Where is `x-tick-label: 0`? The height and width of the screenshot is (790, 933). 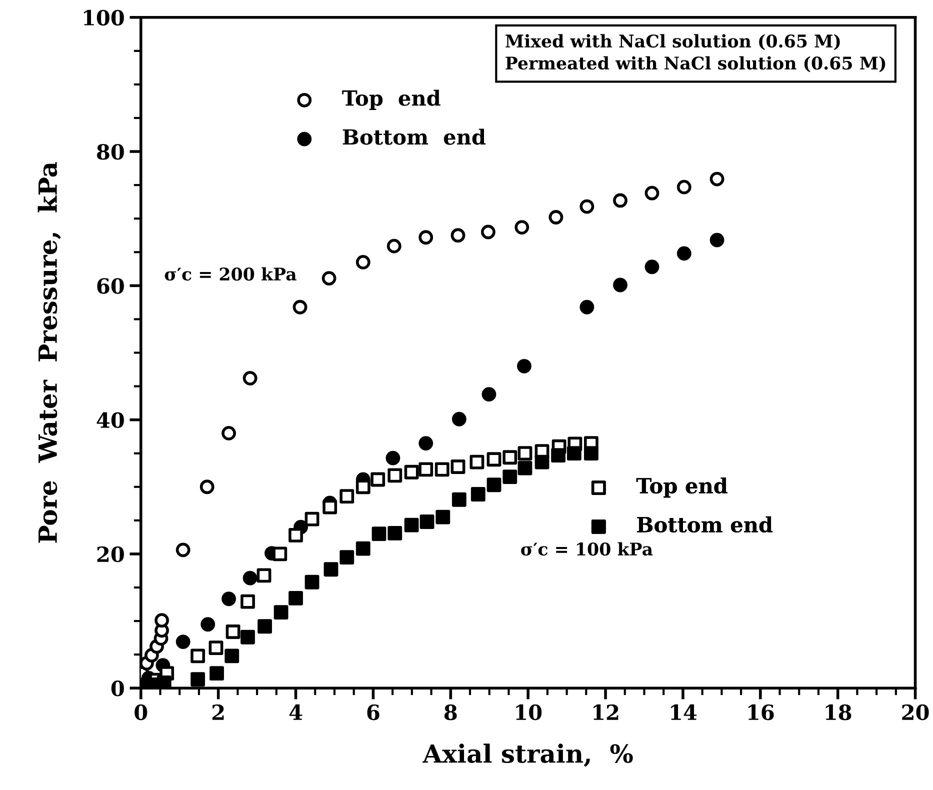 x-tick-label: 0 is located at coordinates (141, 712).